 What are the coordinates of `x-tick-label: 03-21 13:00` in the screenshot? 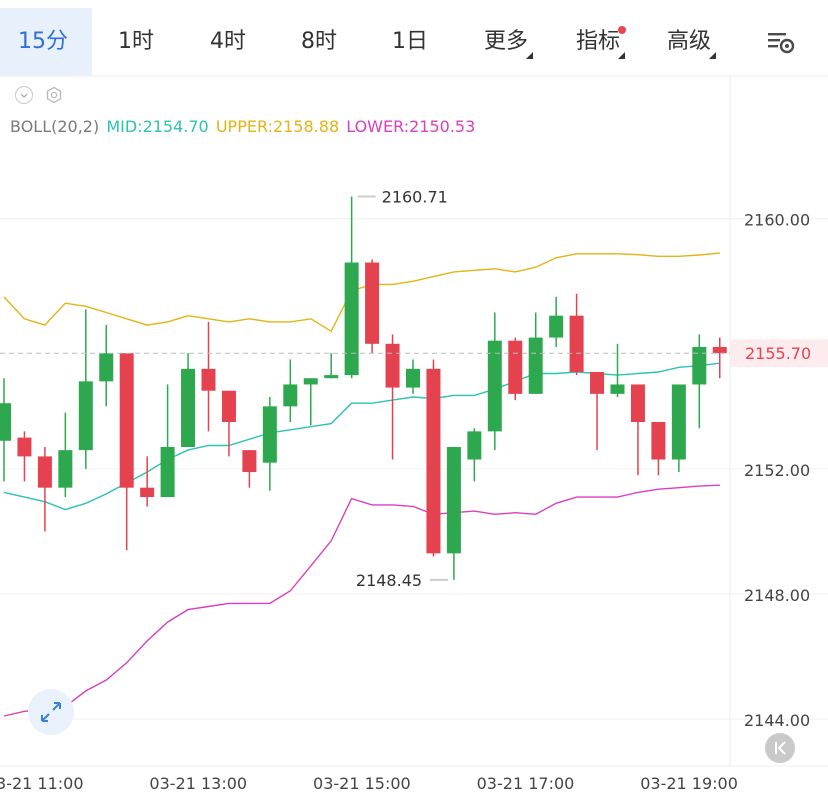 It's located at (198, 783).